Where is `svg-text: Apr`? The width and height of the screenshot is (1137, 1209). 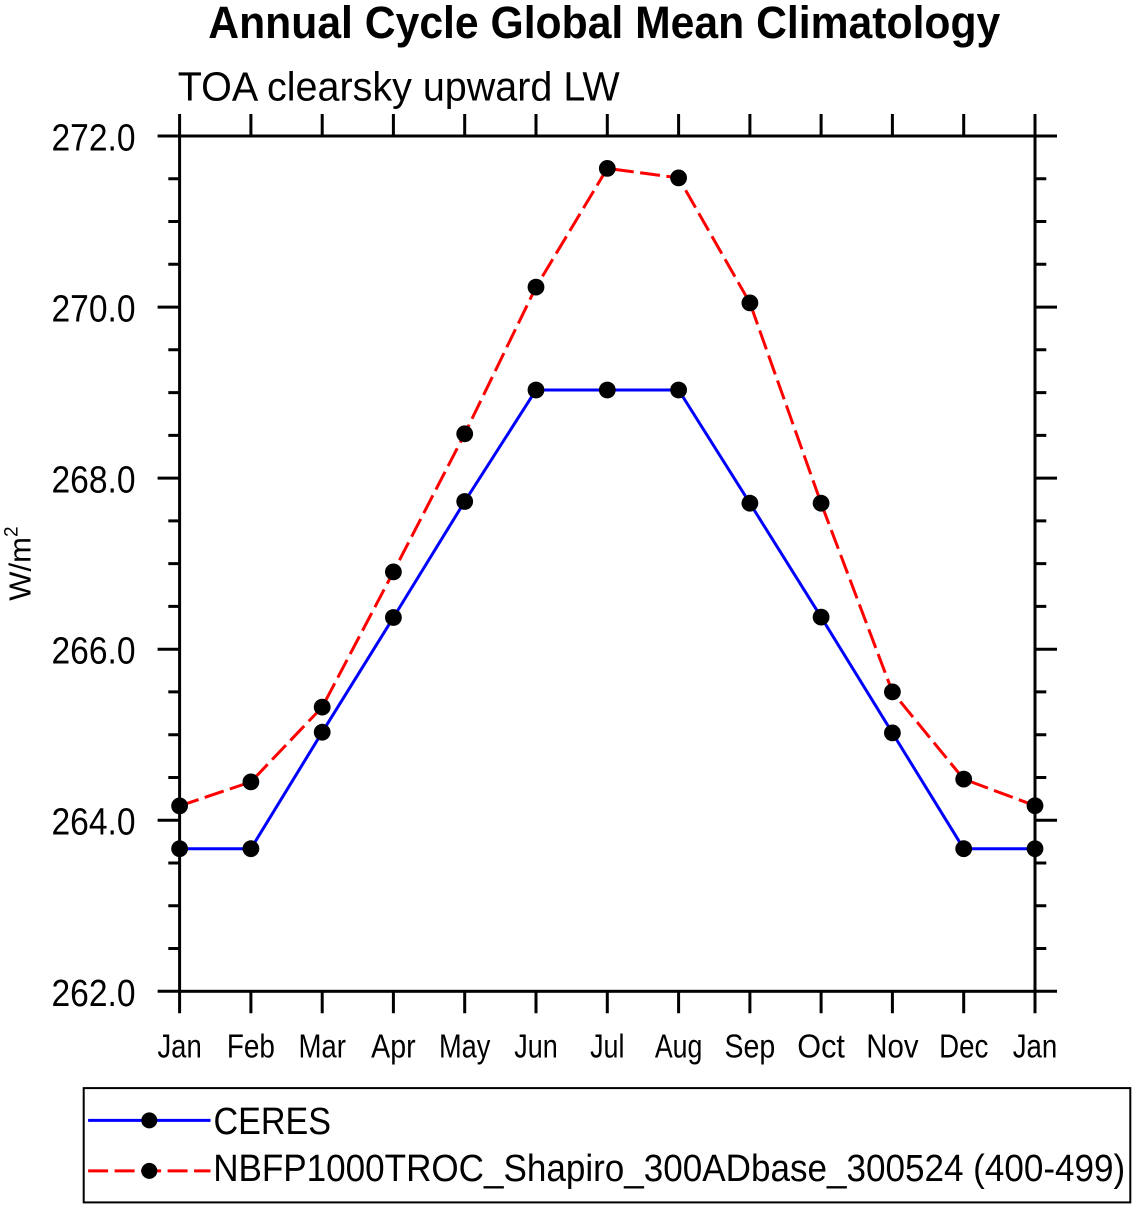
svg-text: Apr is located at coordinates (393, 1046).